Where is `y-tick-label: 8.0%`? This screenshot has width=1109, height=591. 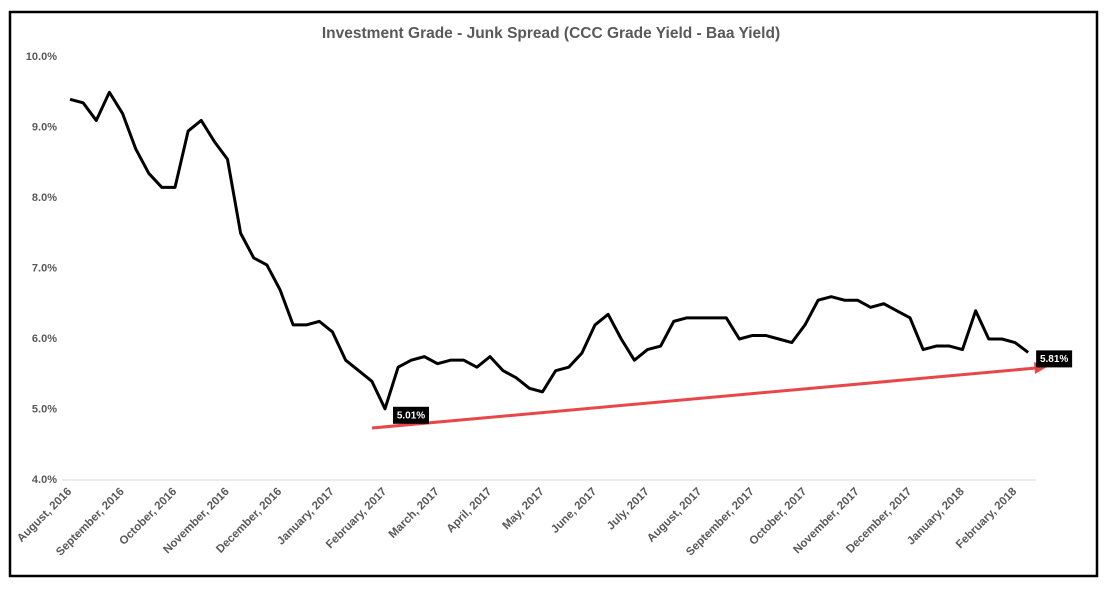 y-tick-label: 8.0% is located at coordinates (44, 198).